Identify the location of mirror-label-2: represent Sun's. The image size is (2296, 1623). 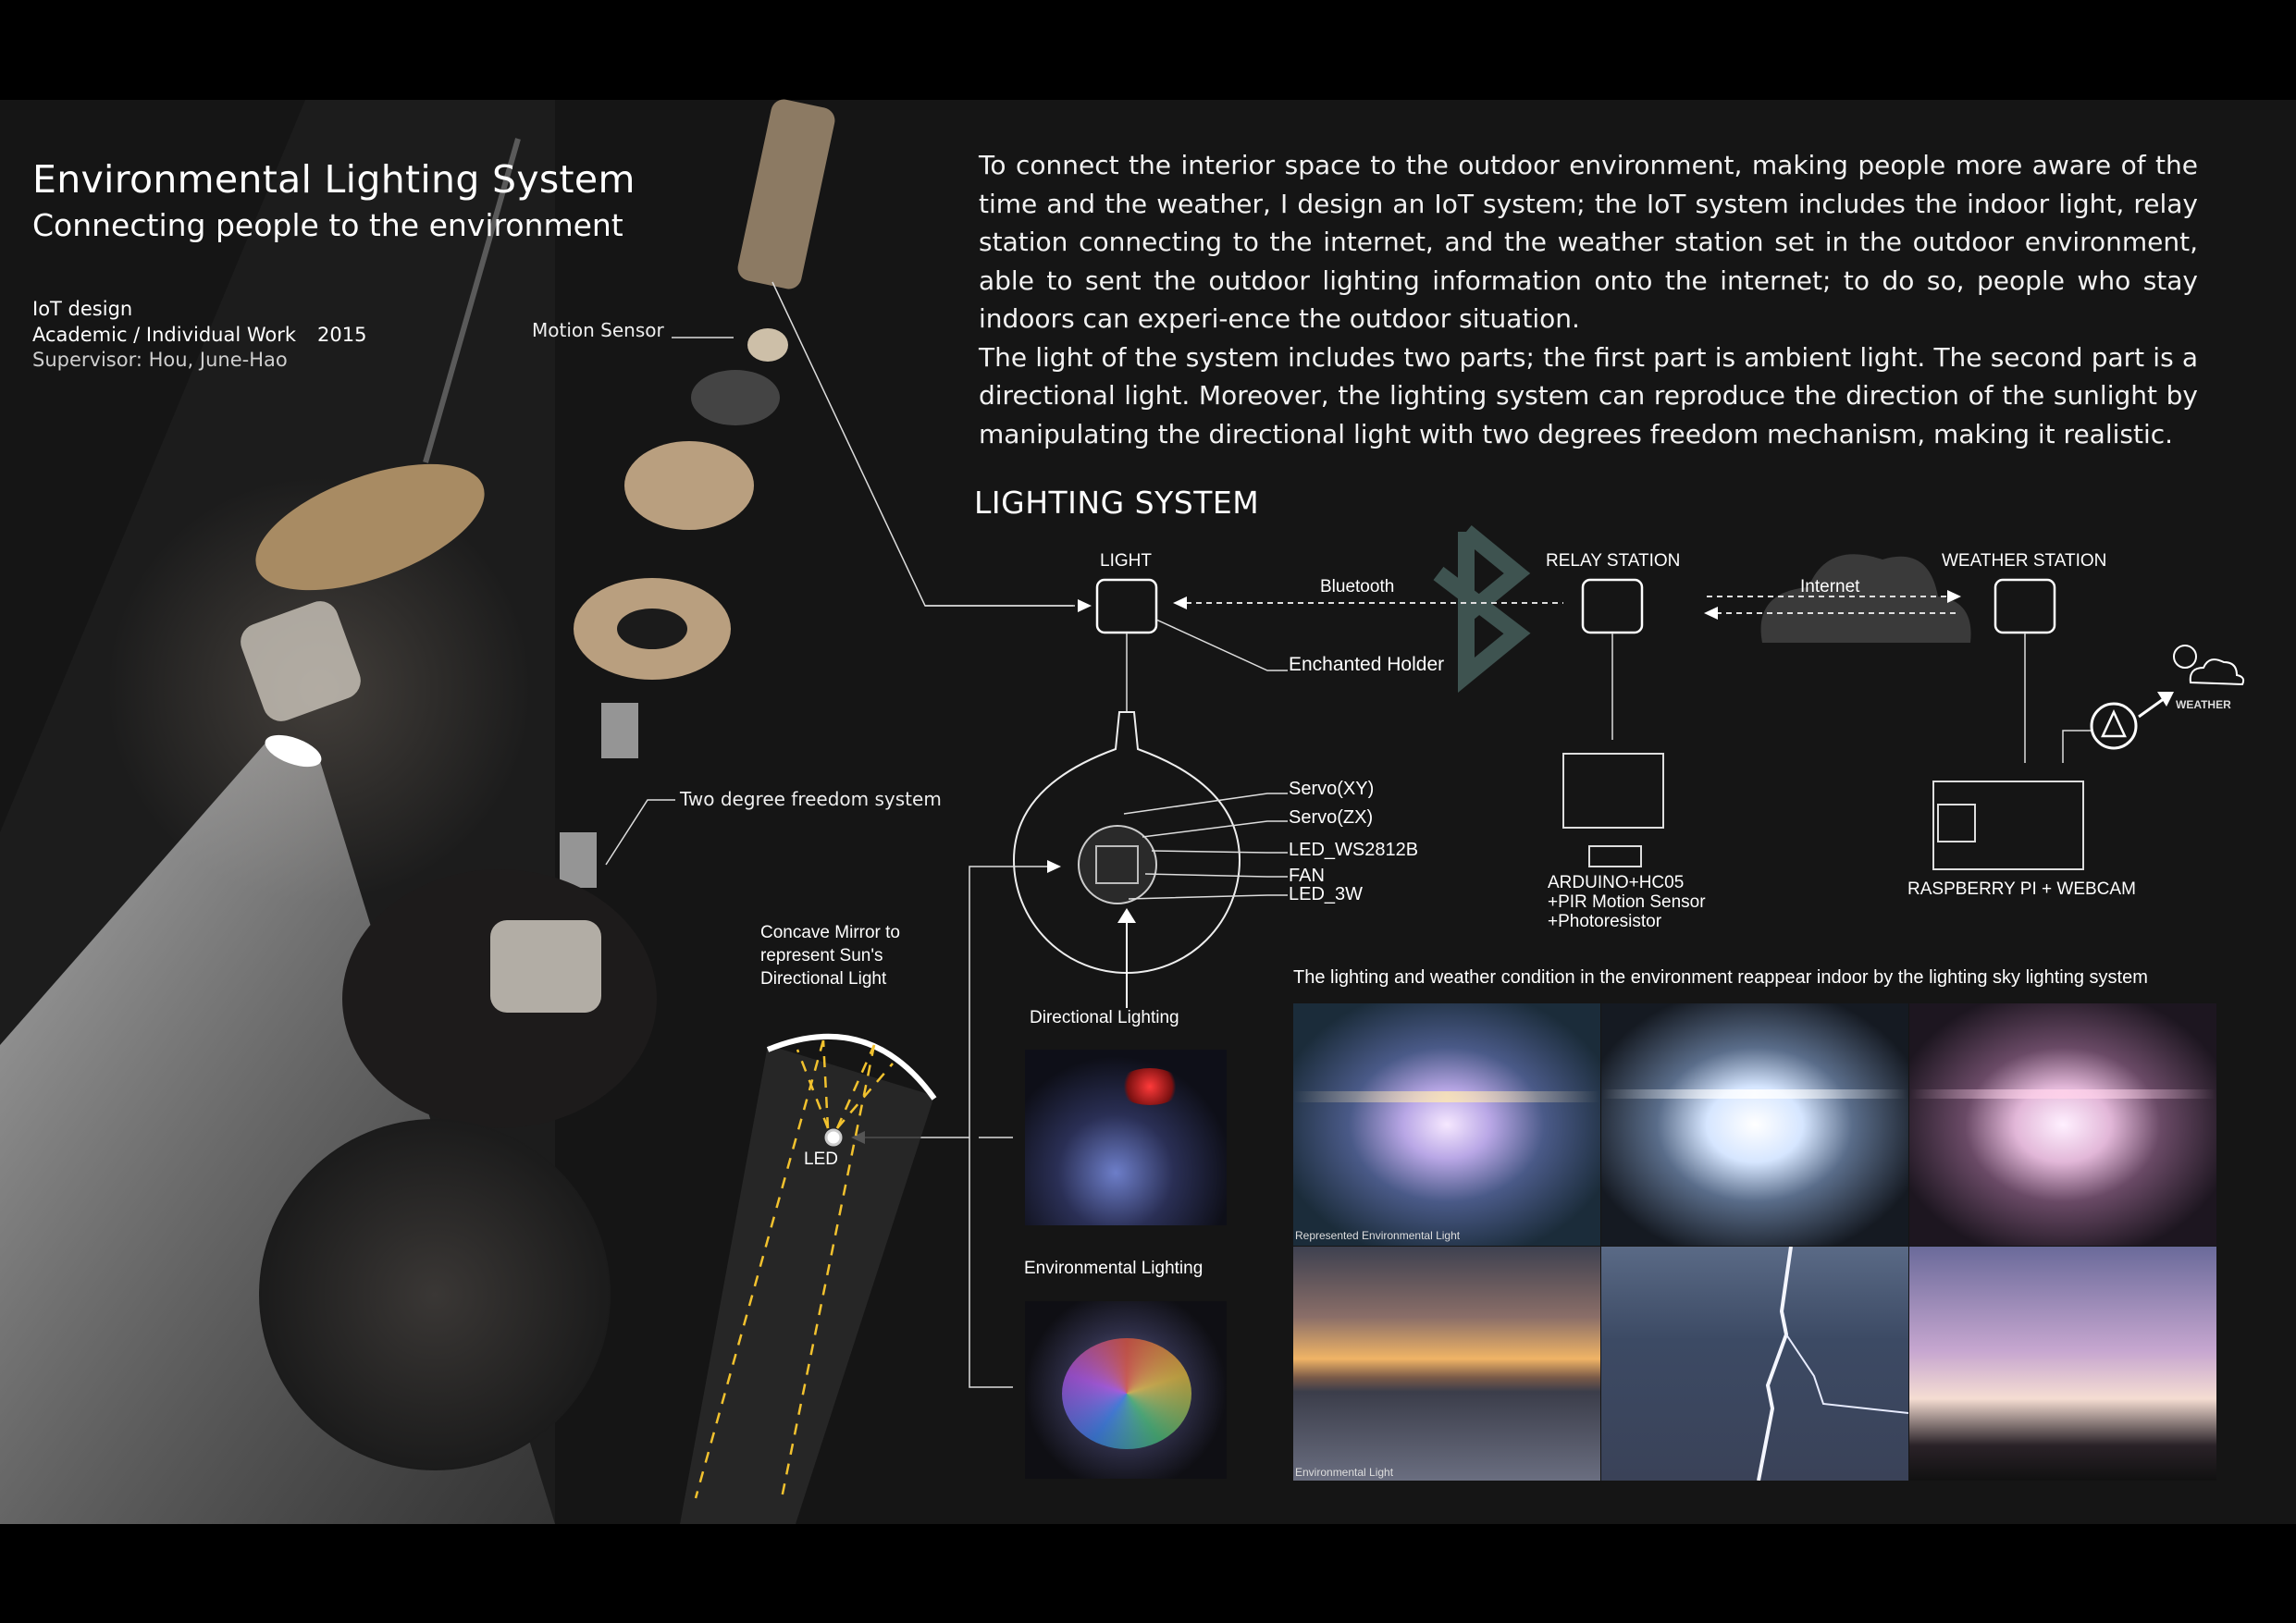
(821, 955).